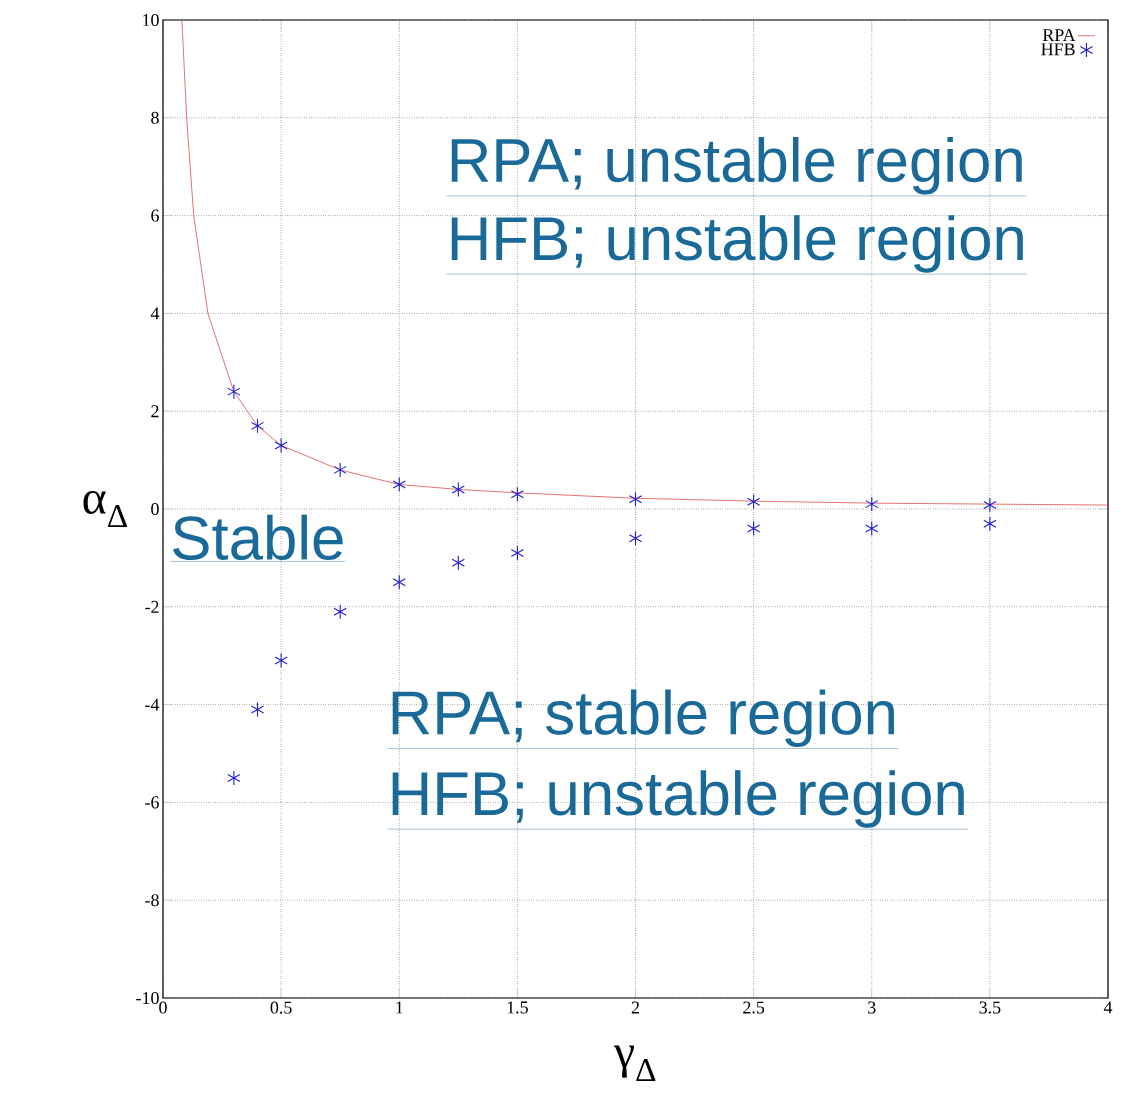 The image size is (1124, 1111). Describe the element at coordinates (754, 1007) in the screenshot. I see `x-tick-label: 2.5` at that location.